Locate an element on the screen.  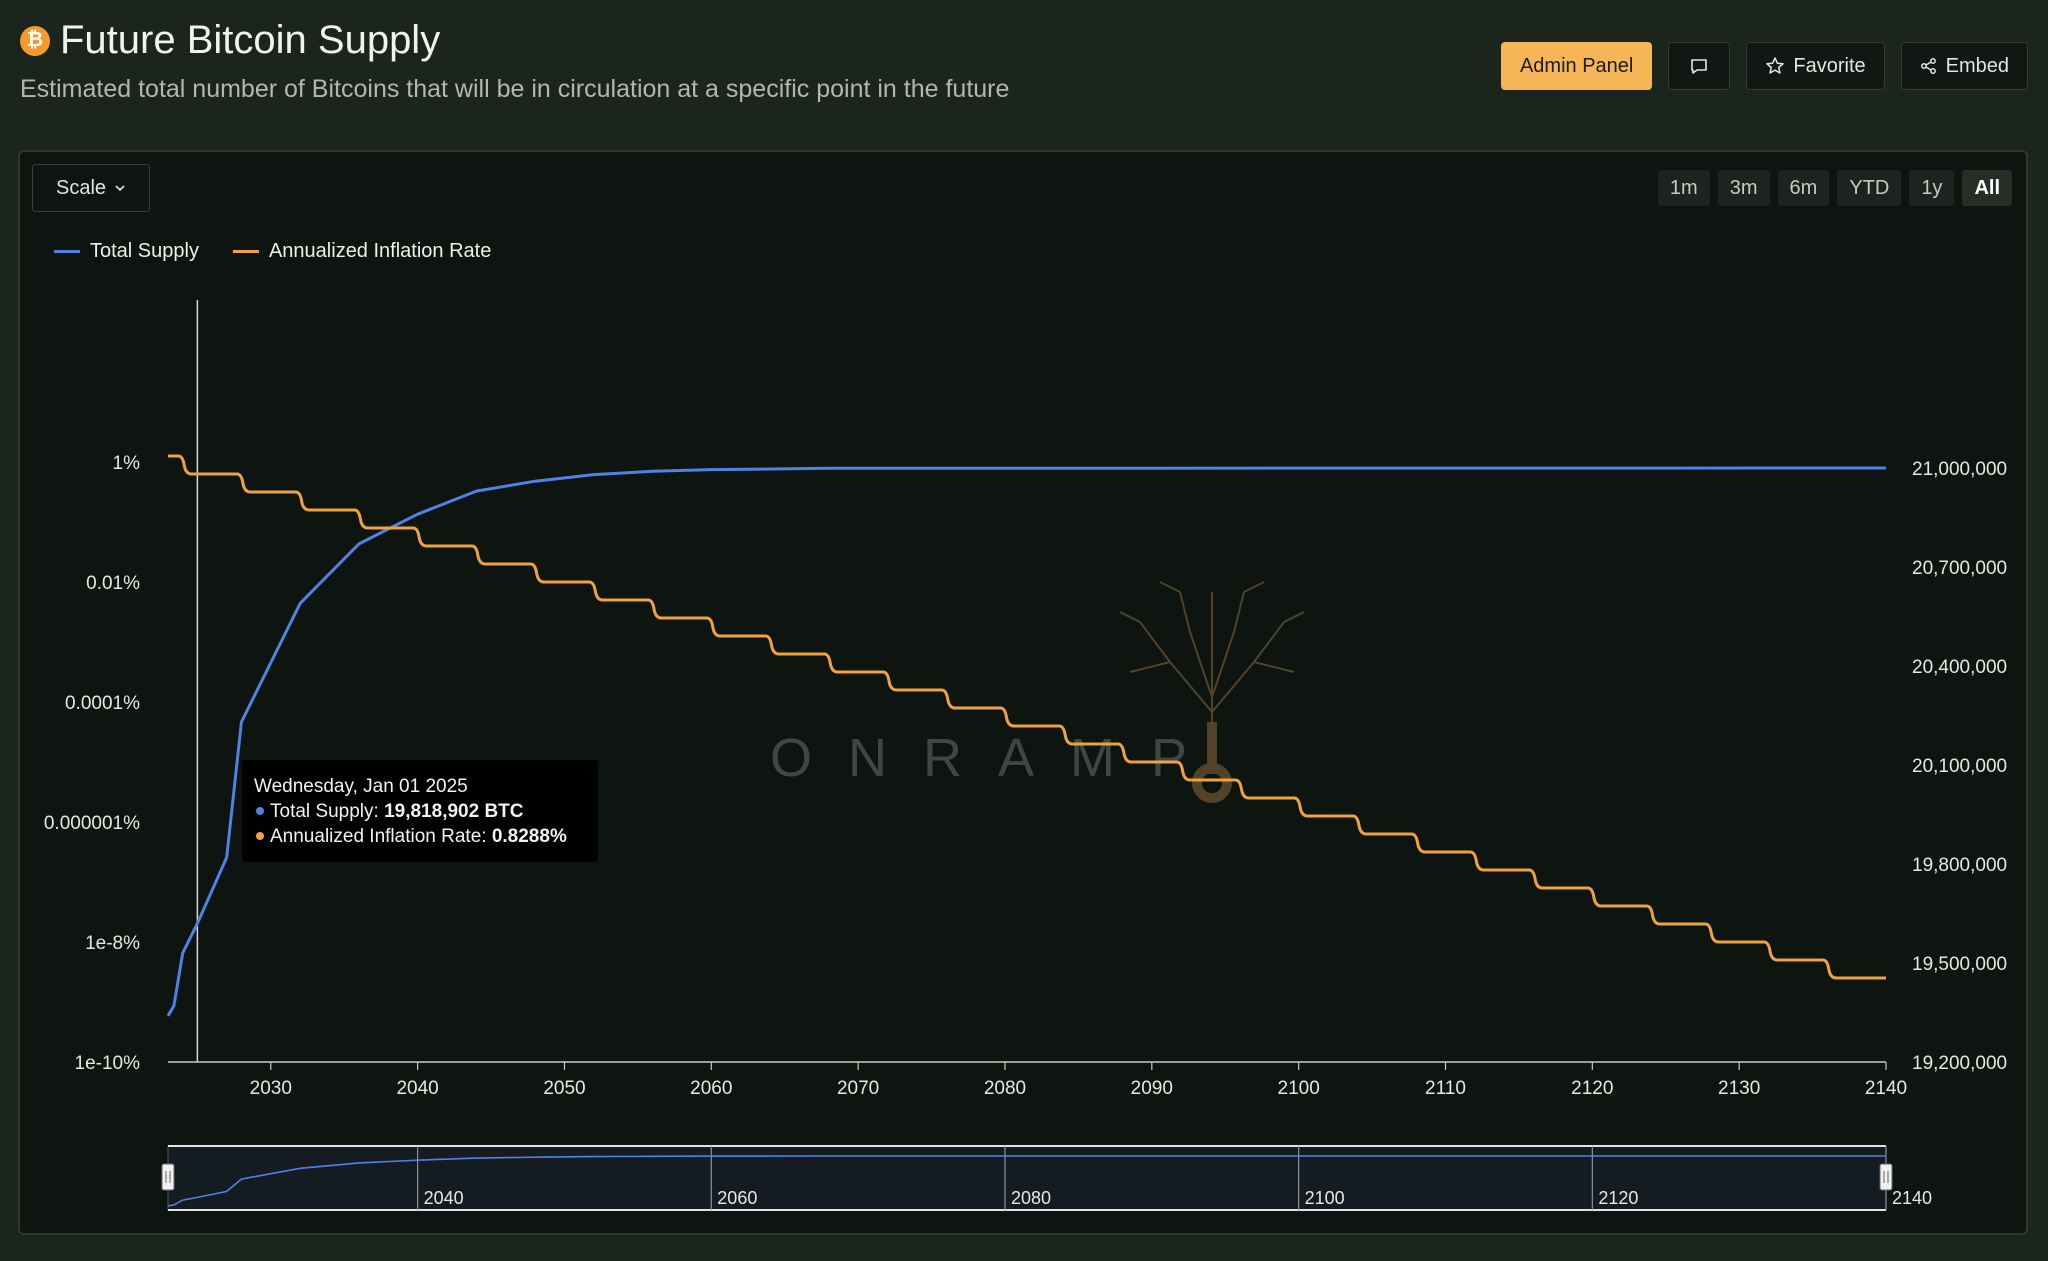
y-left-tick-label: 1e-8% is located at coordinates (112, 943).